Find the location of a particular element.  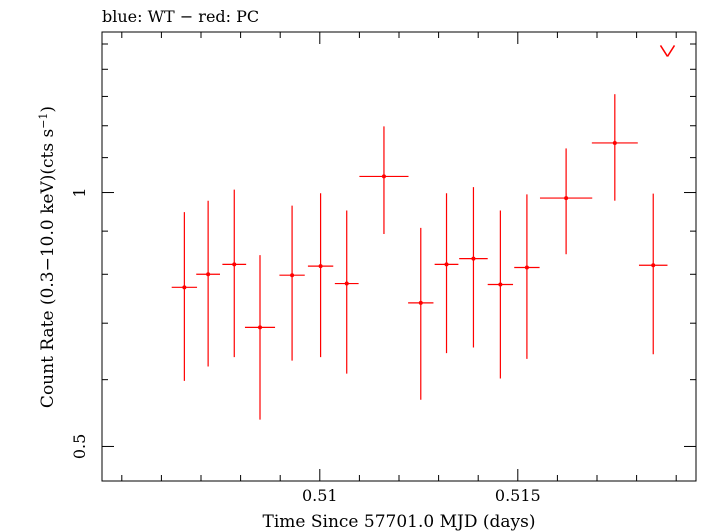

arrow-head-left is located at coordinates (664, 51).